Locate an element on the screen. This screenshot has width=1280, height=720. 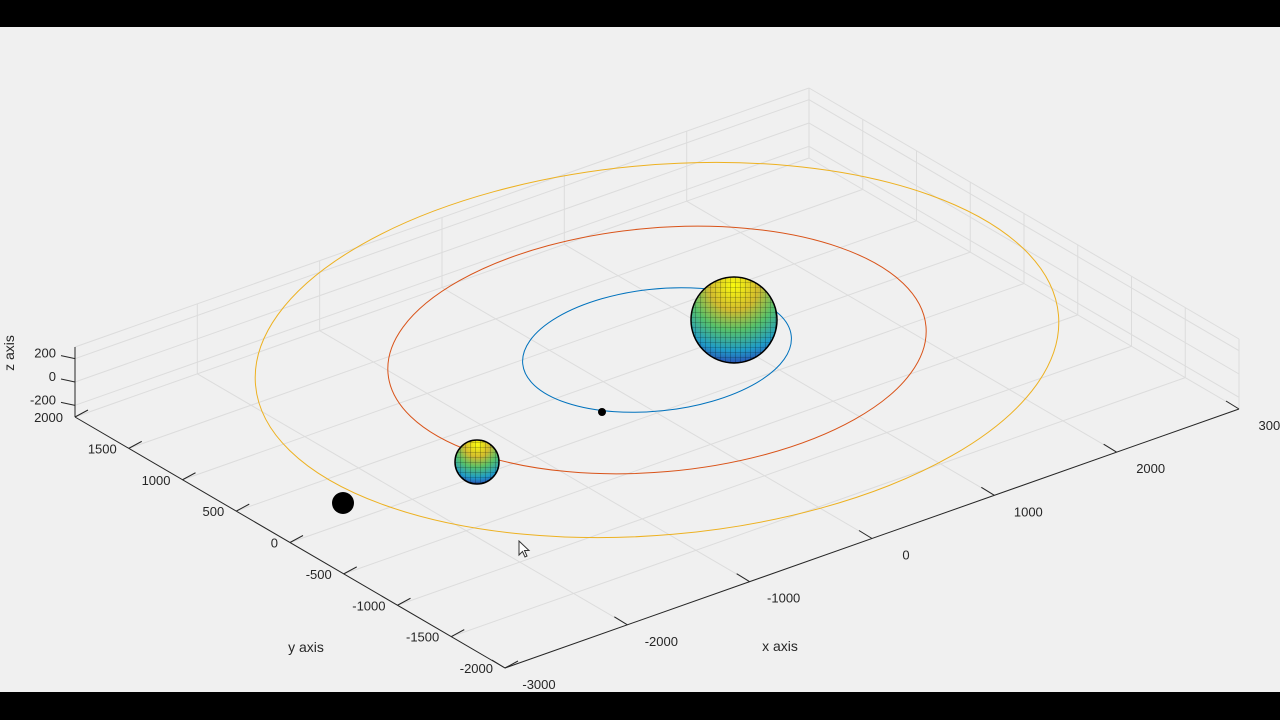
y-tick-label: -500 is located at coordinates (319, 574).